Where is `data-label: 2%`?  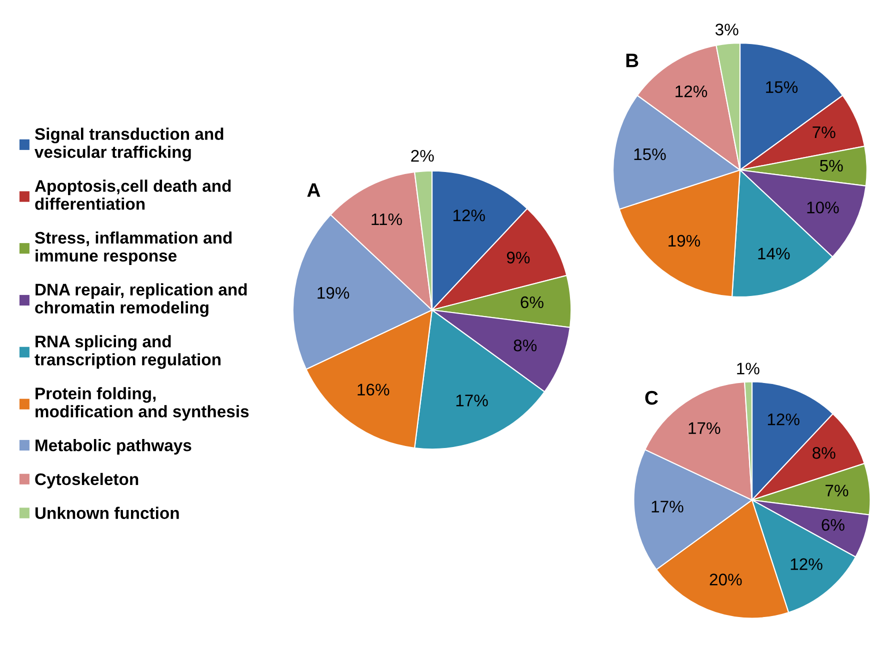
data-label: 2% is located at coordinates (422, 156).